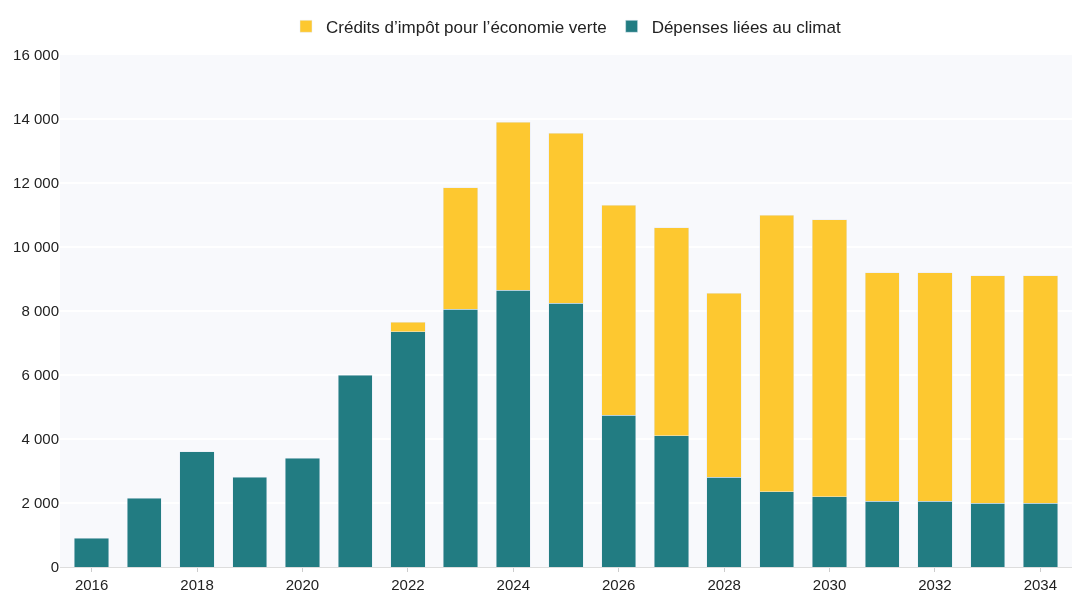 This screenshot has height=597, width=1077. I want to click on x-tick-label: 2020, so click(302, 584).